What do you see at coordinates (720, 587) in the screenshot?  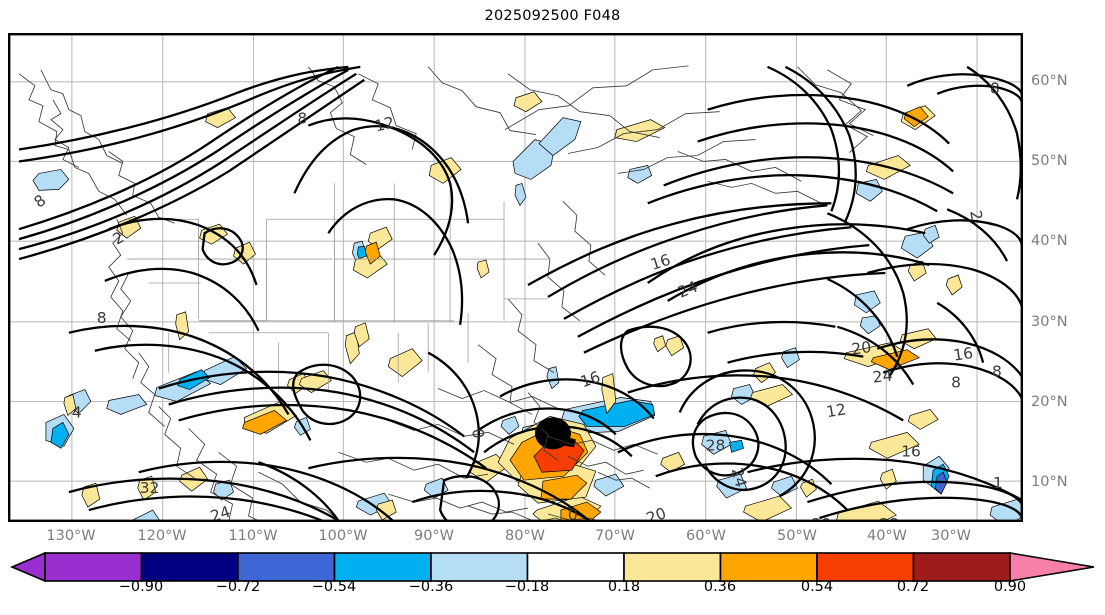 I see `colorbar-ticklabel-6: 0.36` at bounding box center [720, 587].